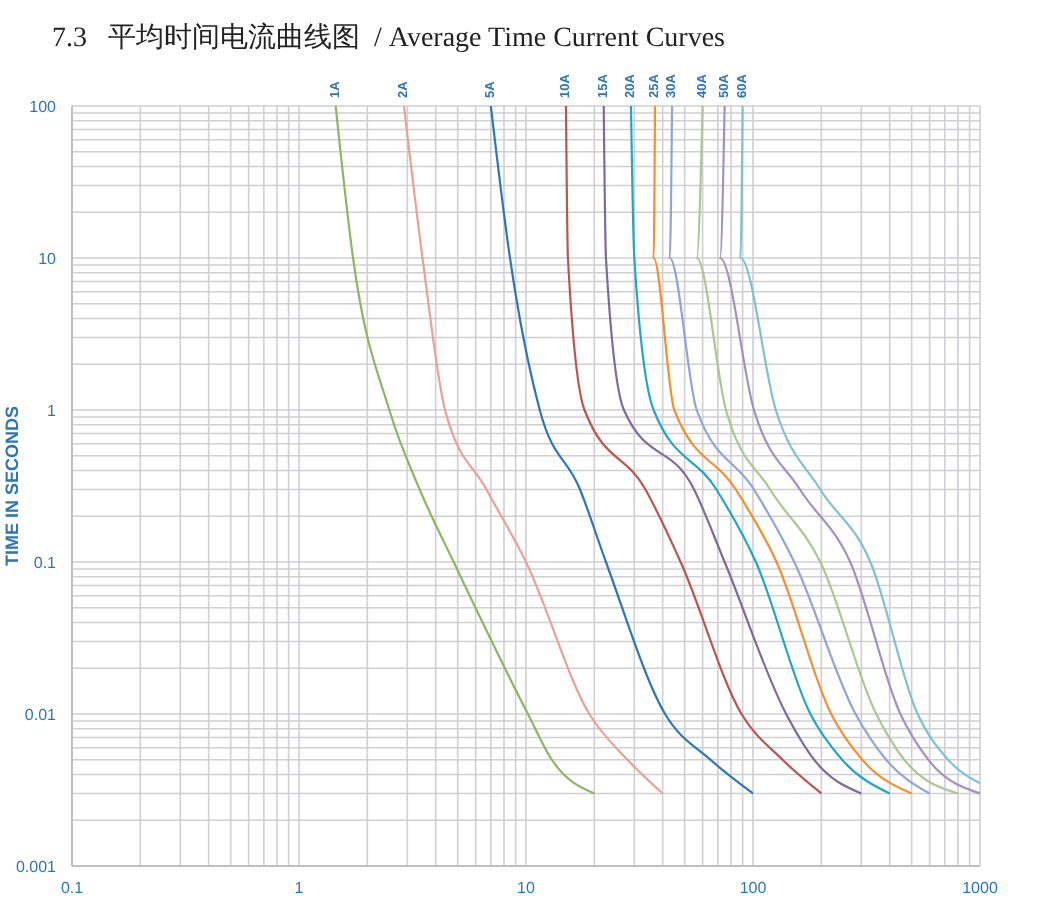  What do you see at coordinates (526, 888) in the screenshot?
I see `x-tick-label: 10` at bounding box center [526, 888].